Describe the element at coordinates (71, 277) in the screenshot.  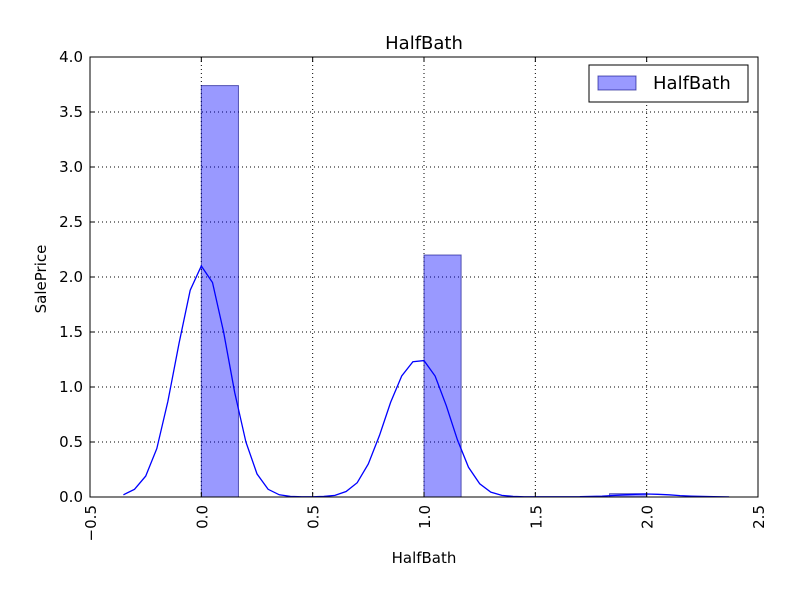
I see `y-tick-label: 2.0` at that location.